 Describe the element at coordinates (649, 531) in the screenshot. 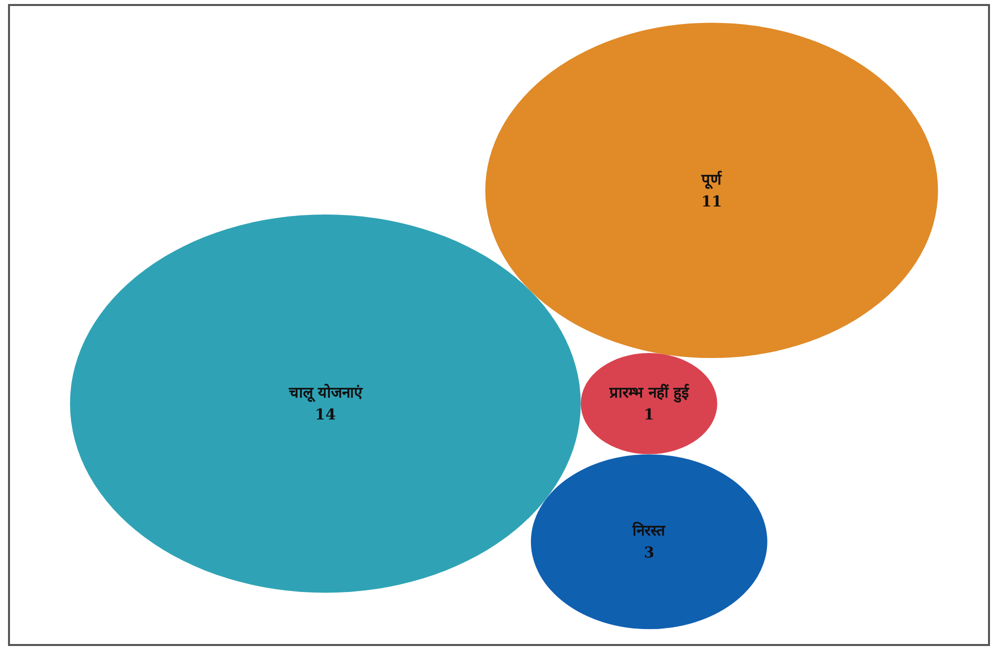

I see `category-label: निरस्त` at that location.